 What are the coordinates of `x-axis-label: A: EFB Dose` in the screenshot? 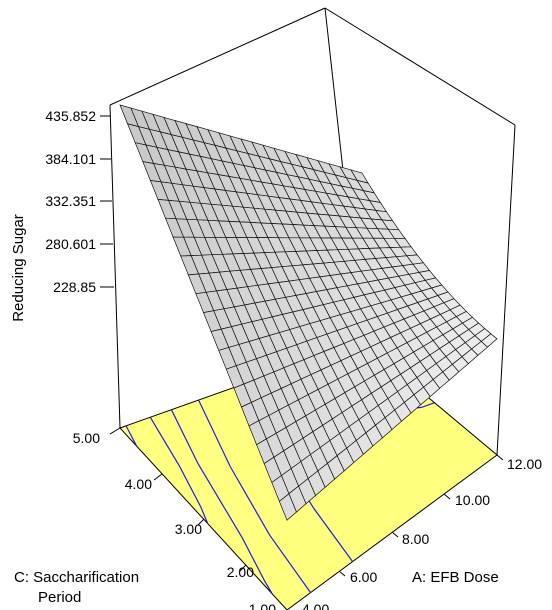 It's located at (455, 577).